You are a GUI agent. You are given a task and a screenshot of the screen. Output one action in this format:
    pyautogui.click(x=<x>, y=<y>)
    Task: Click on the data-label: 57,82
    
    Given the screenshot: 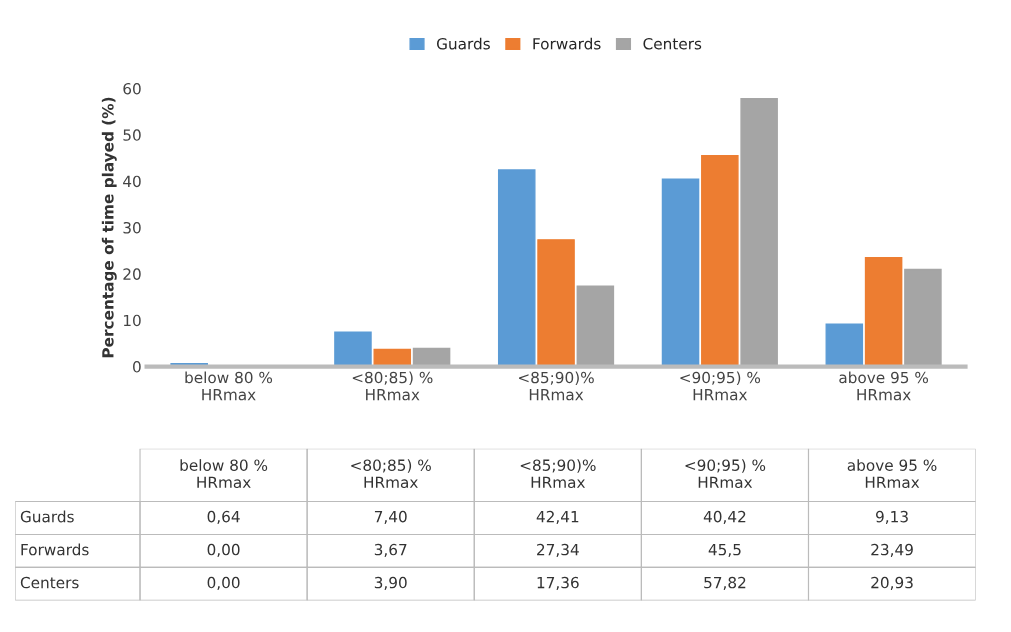 What is the action you would take?
    pyautogui.click(x=725, y=583)
    